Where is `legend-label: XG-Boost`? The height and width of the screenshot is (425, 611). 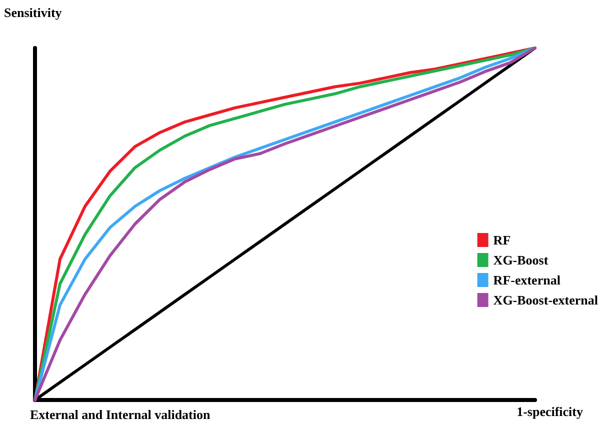 legend-label: XG-Boost is located at coordinates (521, 260).